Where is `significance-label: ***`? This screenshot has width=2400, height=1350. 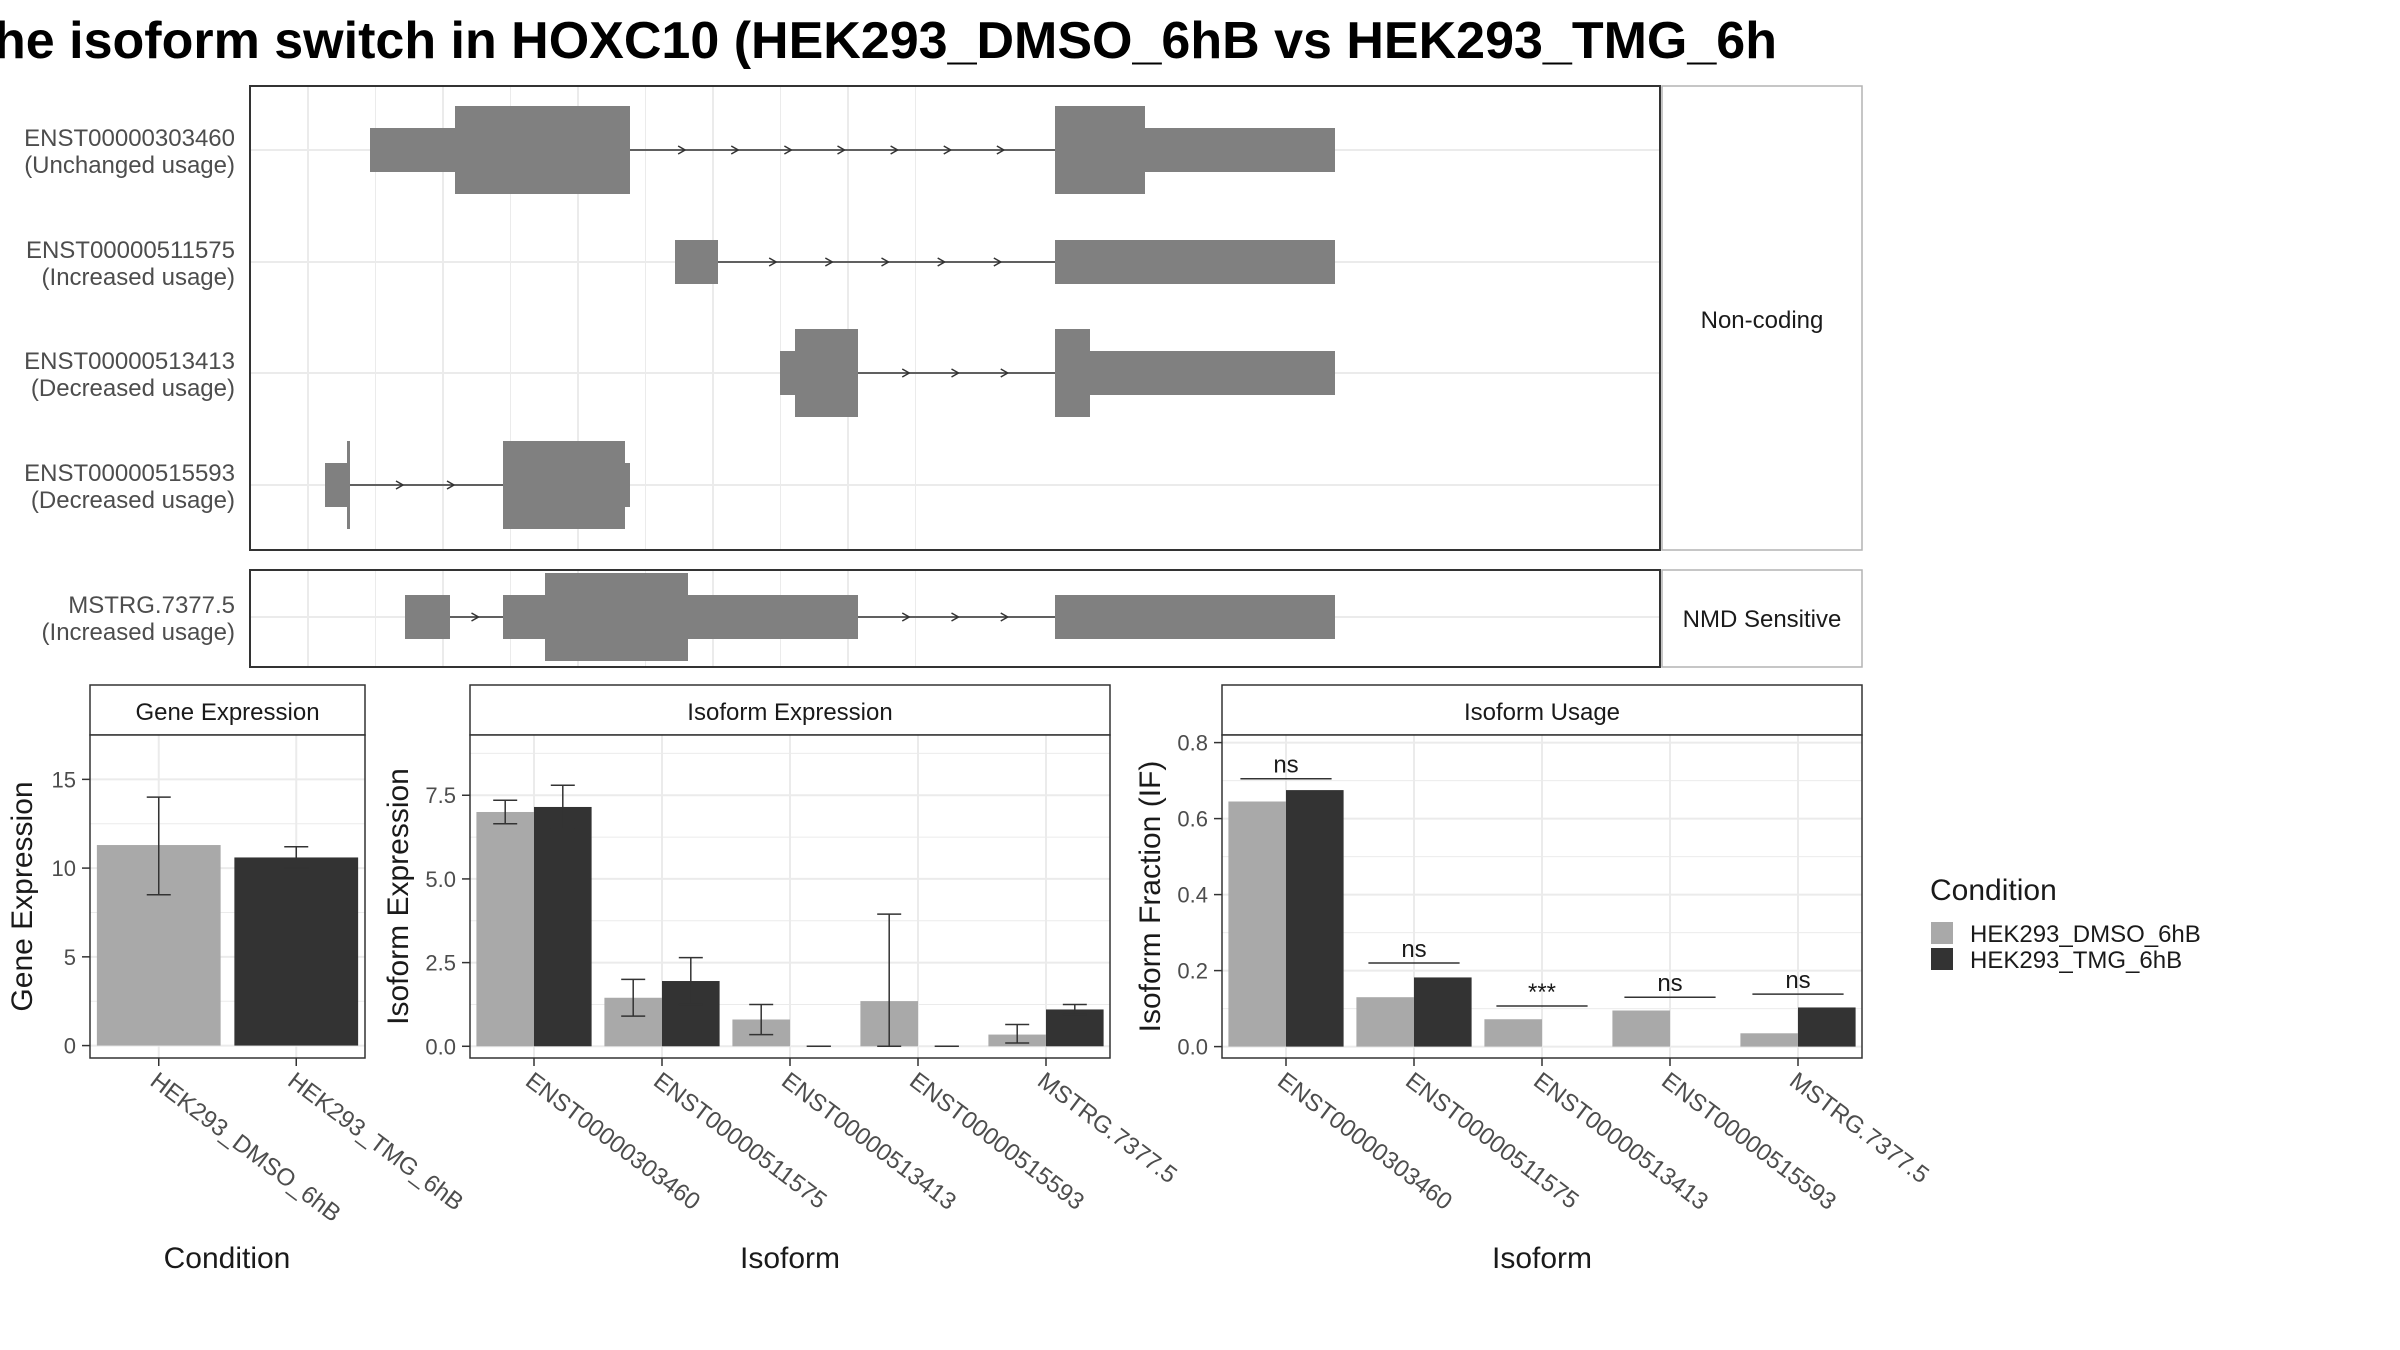 significance-label: *** is located at coordinates (1542, 992).